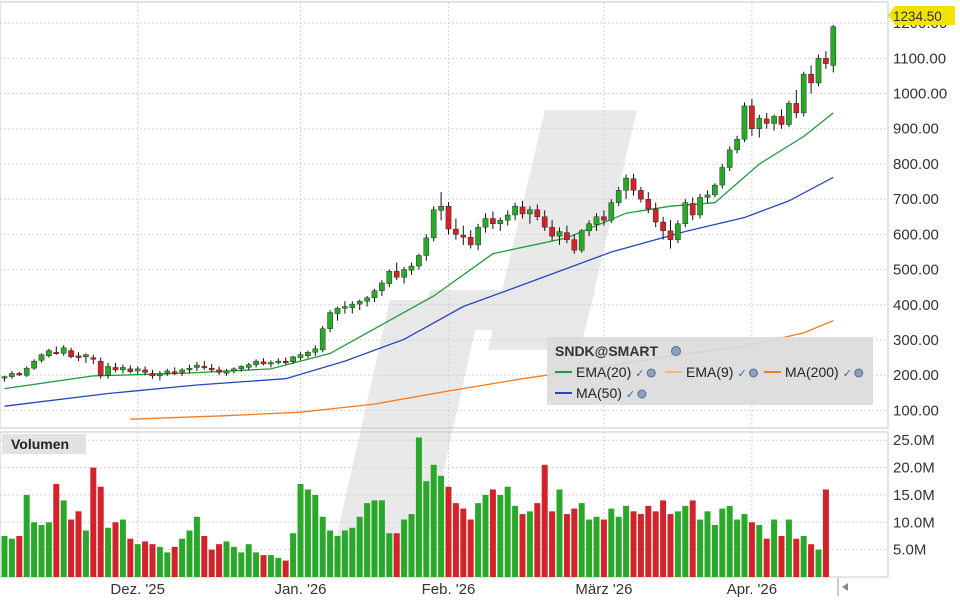 This screenshot has height=605, width=960. I want to click on legend-label: MA(200), so click(812, 372).